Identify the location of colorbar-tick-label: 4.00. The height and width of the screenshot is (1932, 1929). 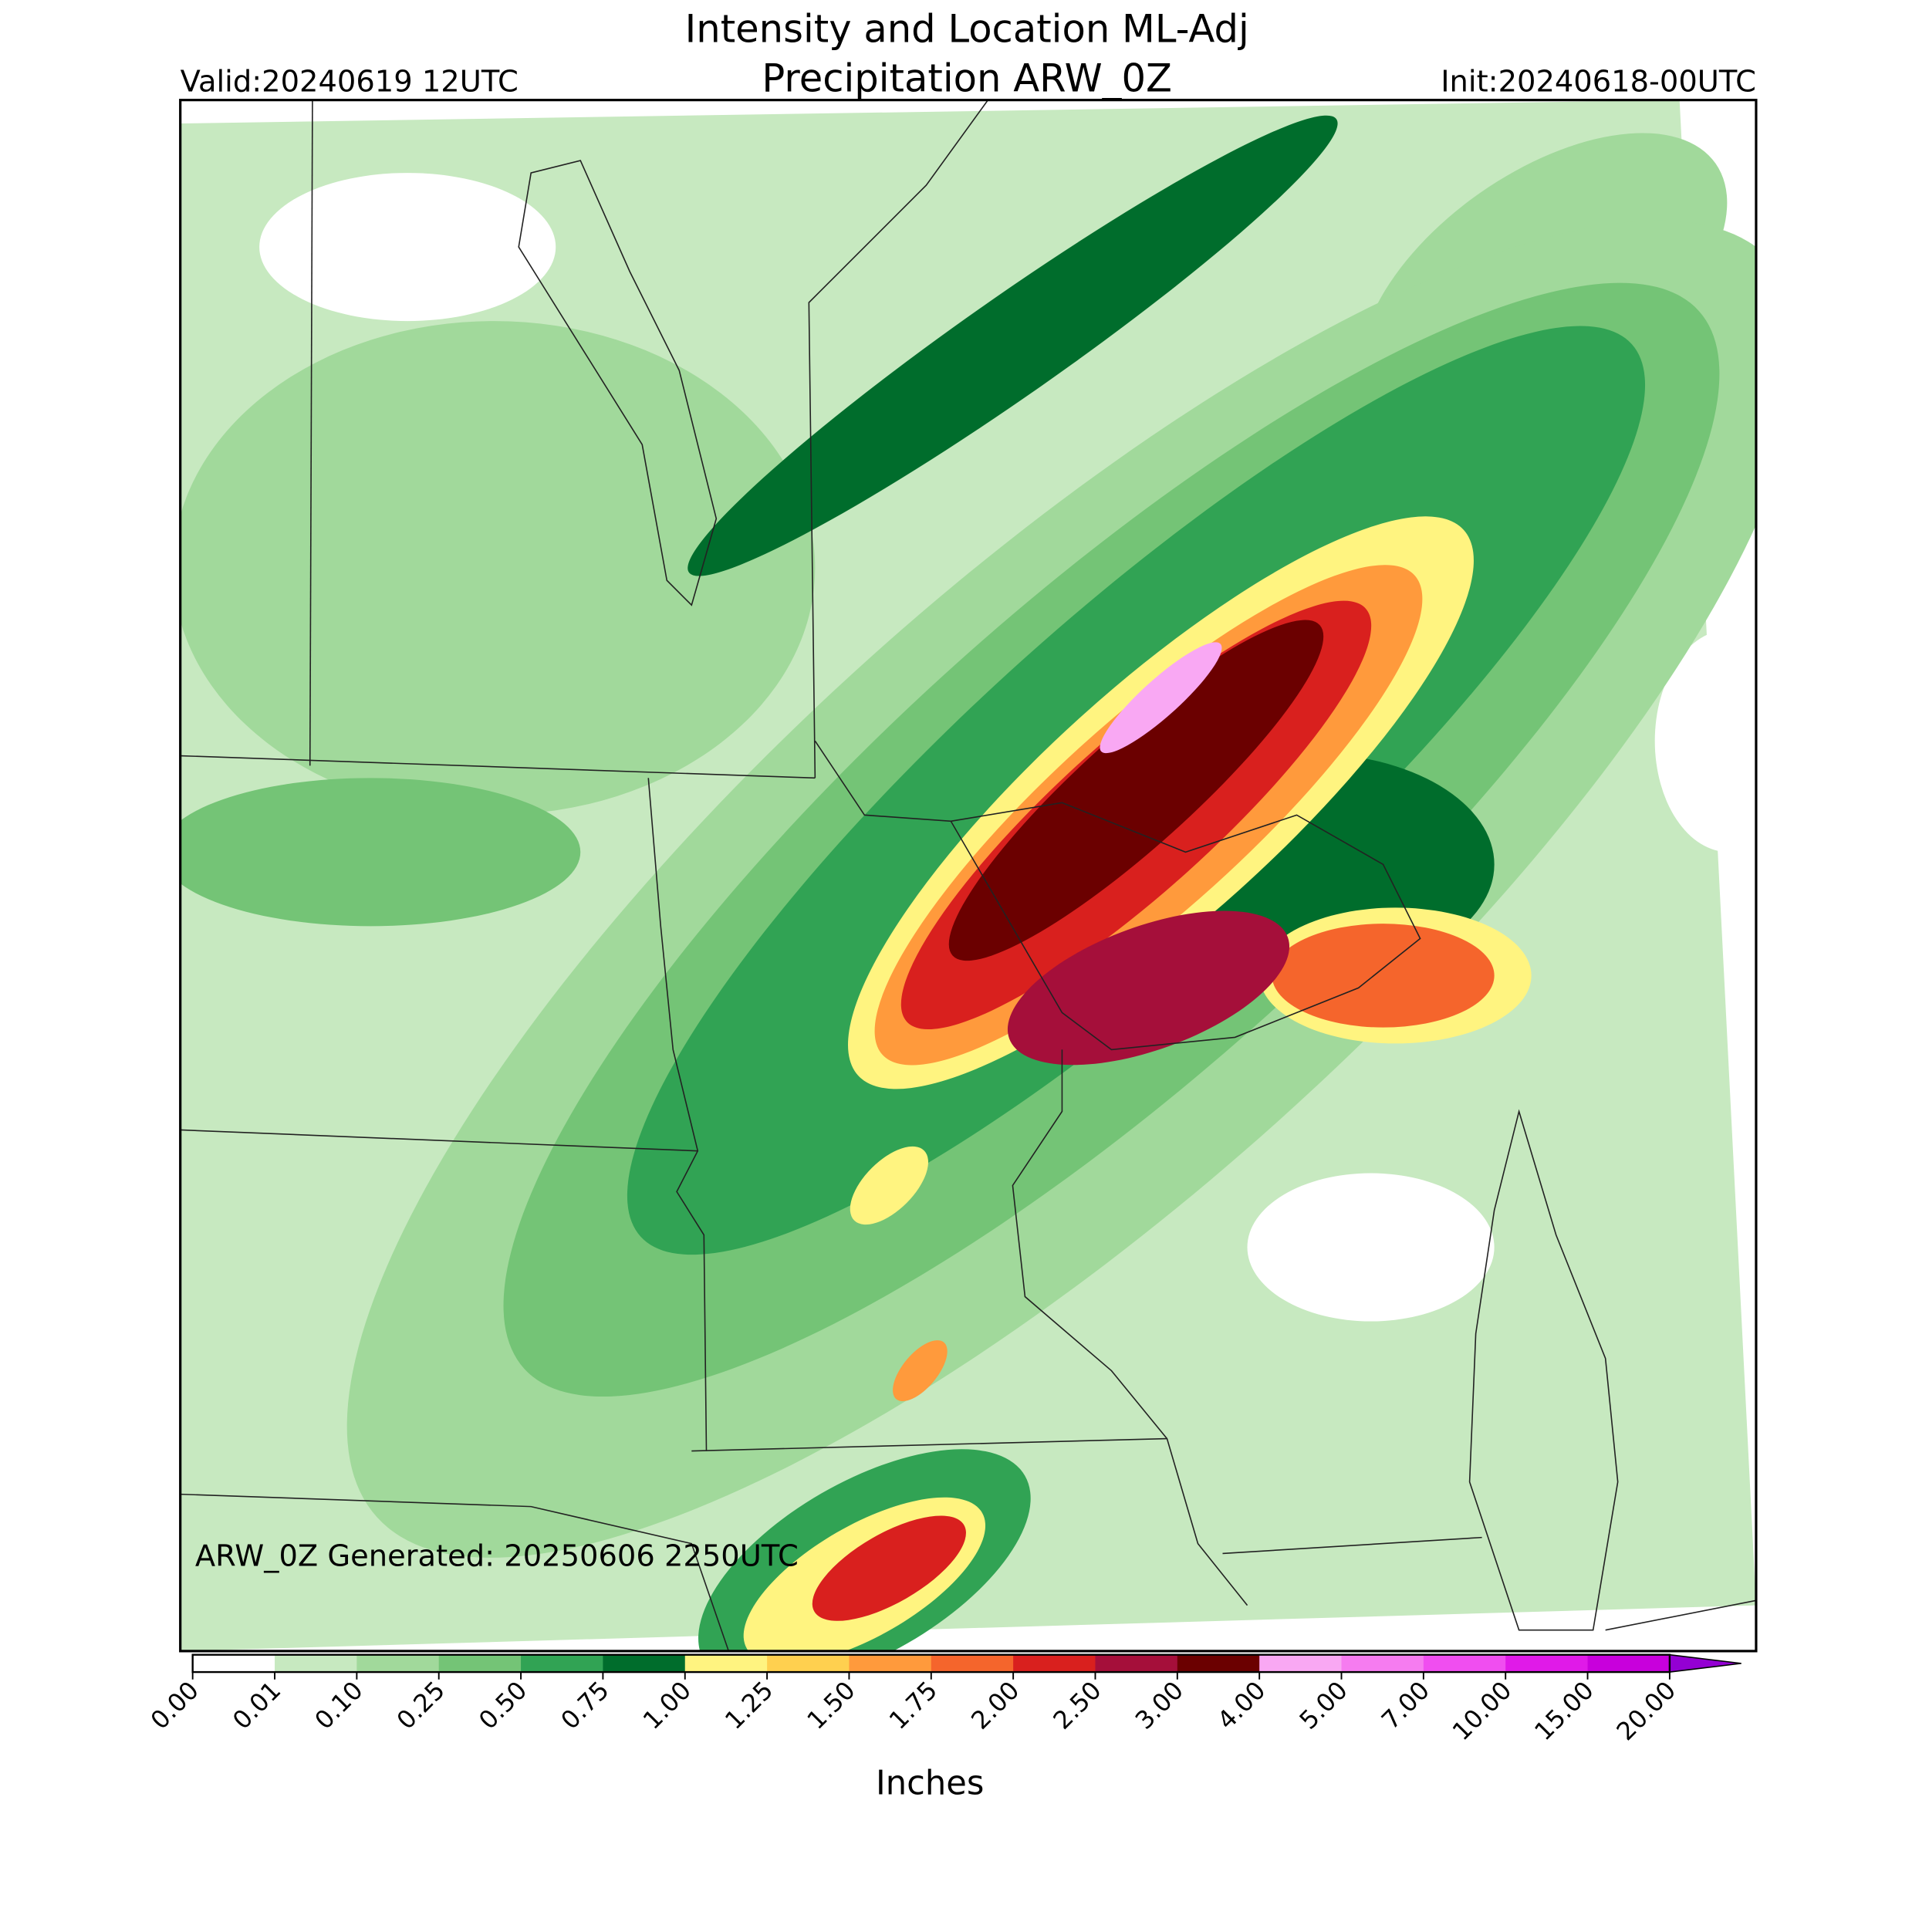
(1241, 1704).